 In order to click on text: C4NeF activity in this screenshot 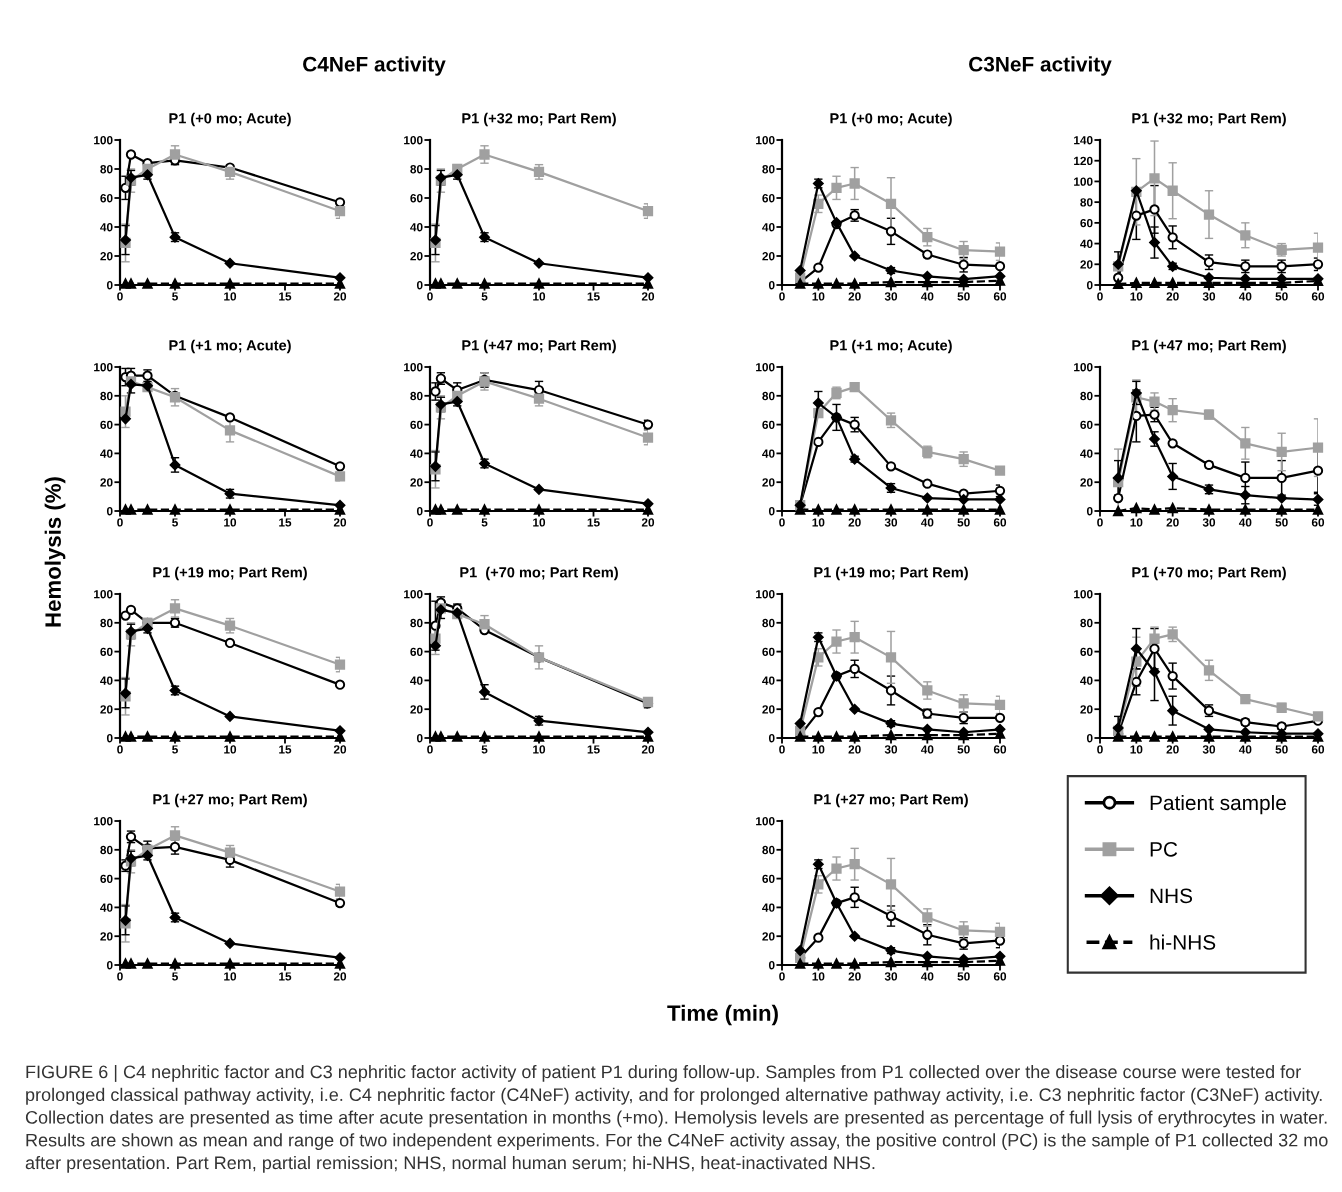, I will do `click(374, 66)`.